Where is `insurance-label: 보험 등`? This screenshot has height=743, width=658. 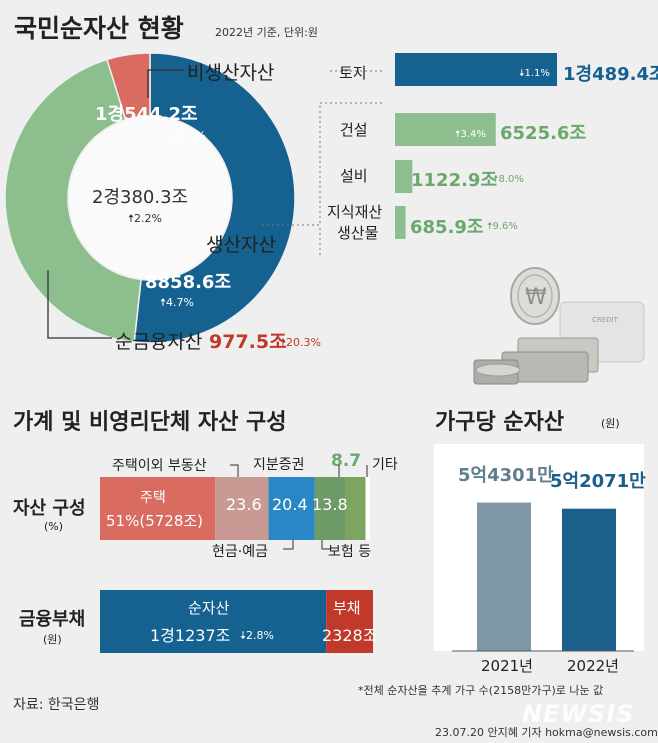 insurance-label: 보험 등 is located at coordinates (350, 552).